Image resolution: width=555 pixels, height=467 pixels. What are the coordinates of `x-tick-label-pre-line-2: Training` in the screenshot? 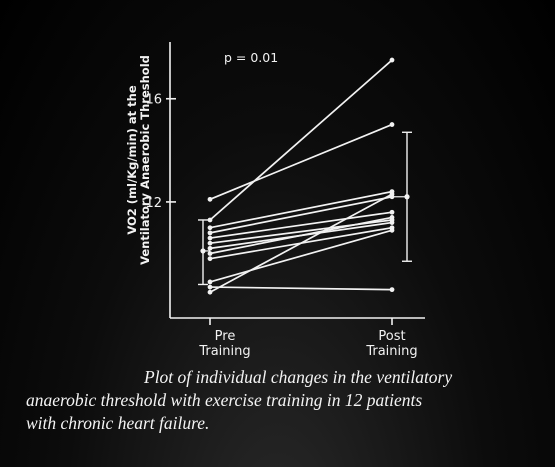 It's located at (224, 351).